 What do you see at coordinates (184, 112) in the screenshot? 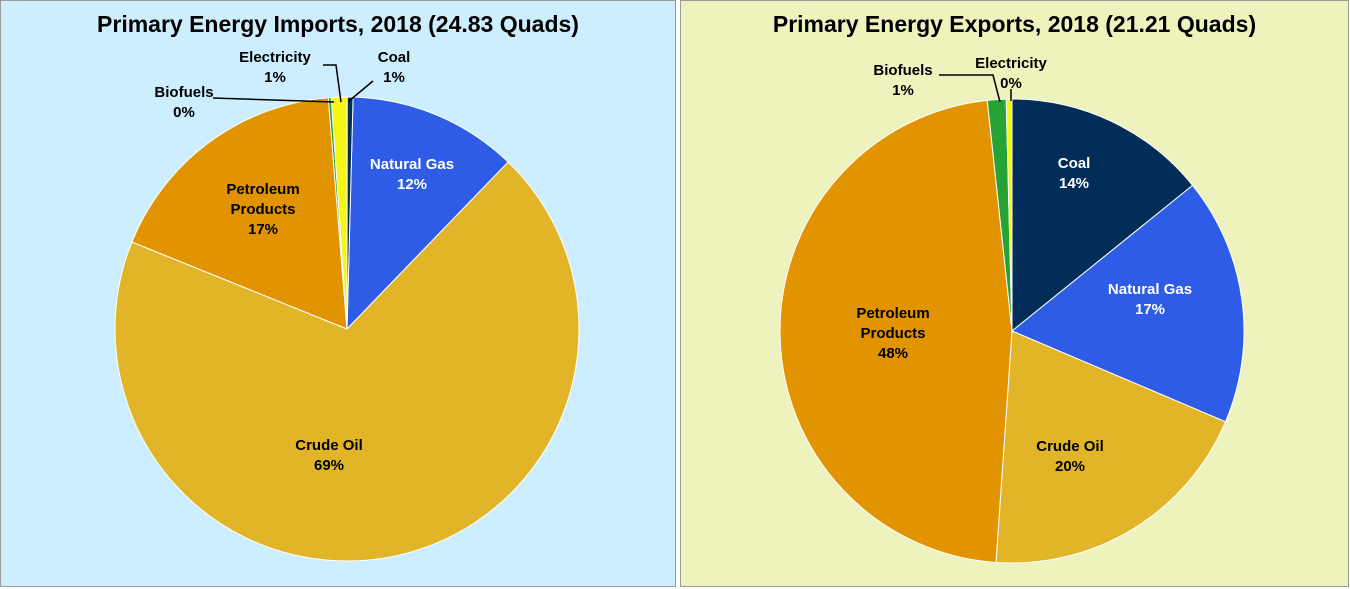
I see `imports-percent-biofuels: 0%` at bounding box center [184, 112].